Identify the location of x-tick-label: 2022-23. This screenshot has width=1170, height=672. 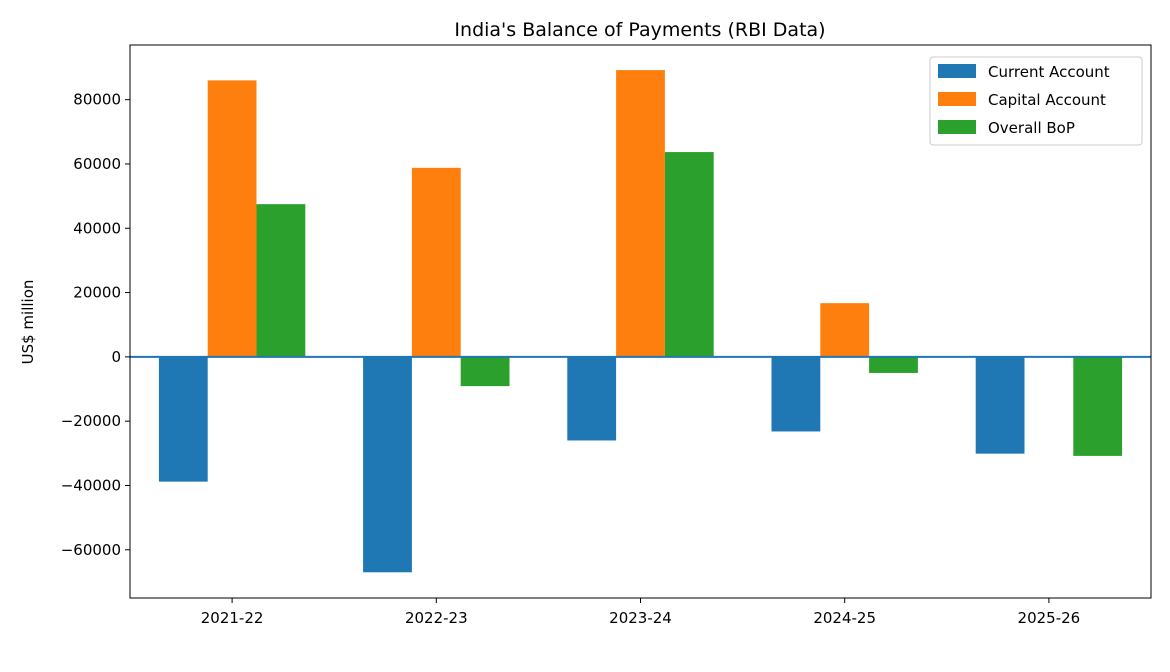
(436, 618).